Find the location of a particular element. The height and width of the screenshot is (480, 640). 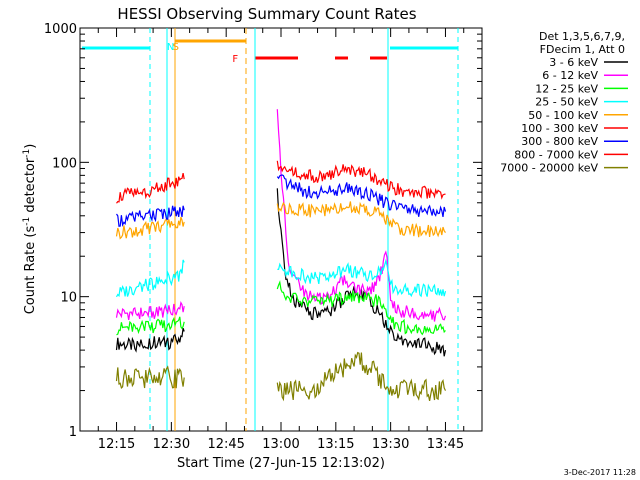

status-bars is located at coordinates (270, 49).